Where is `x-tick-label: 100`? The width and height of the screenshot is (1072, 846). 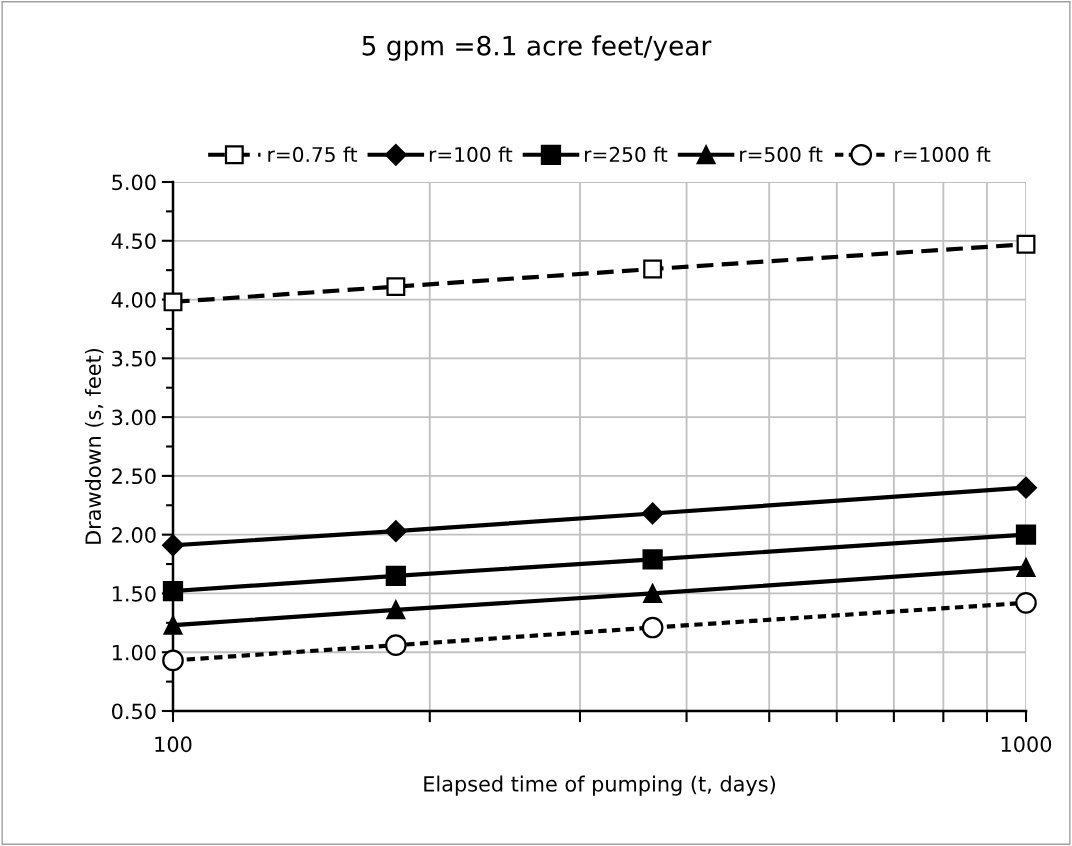 x-tick-label: 100 is located at coordinates (173, 744).